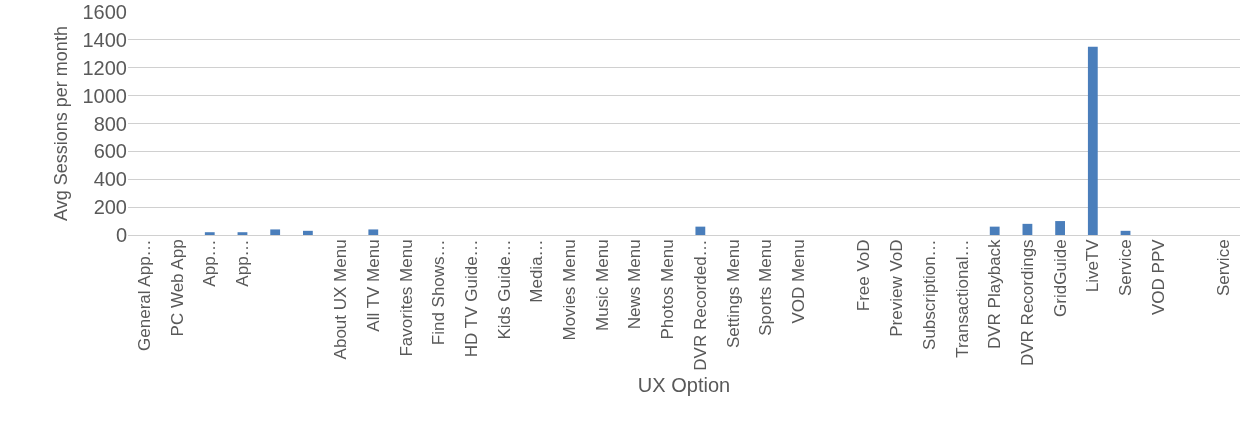 The height and width of the screenshot is (425, 1254). Describe the element at coordinates (110, 123) in the screenshot. I see `y-tick-label: 800` at that location.